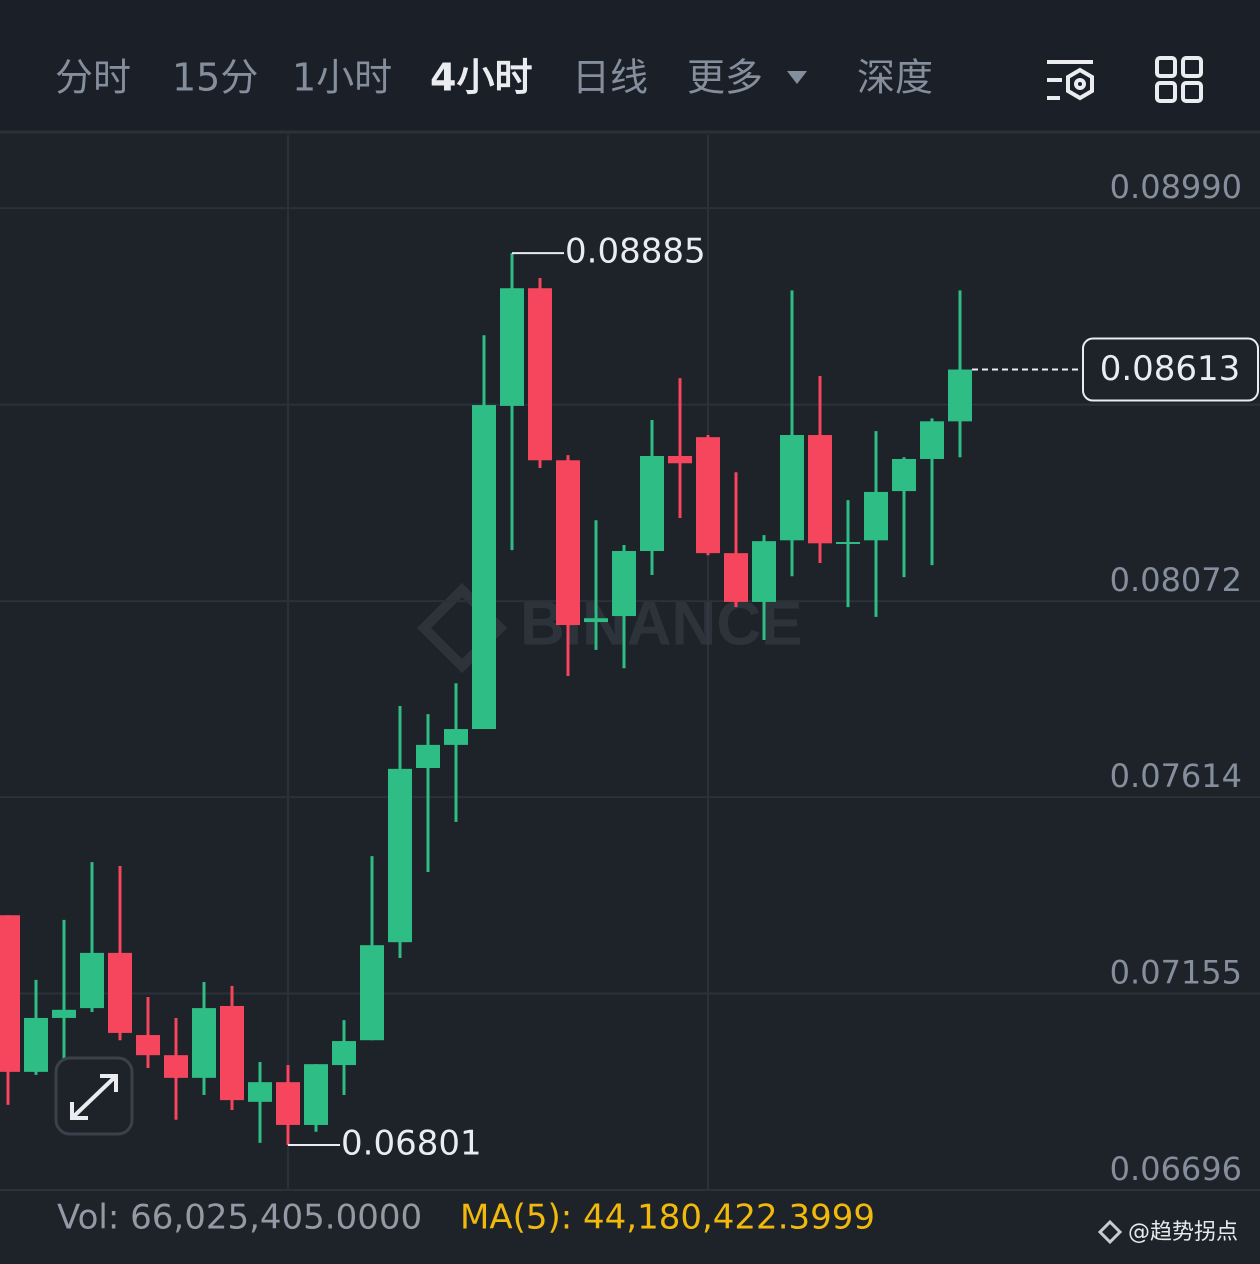 The height and width of the screenshot is (1264, 1260). What do you see at coordinates (215, 78) in the screenshot?
I see `tab: 15分` at bounding box center [215, 78].